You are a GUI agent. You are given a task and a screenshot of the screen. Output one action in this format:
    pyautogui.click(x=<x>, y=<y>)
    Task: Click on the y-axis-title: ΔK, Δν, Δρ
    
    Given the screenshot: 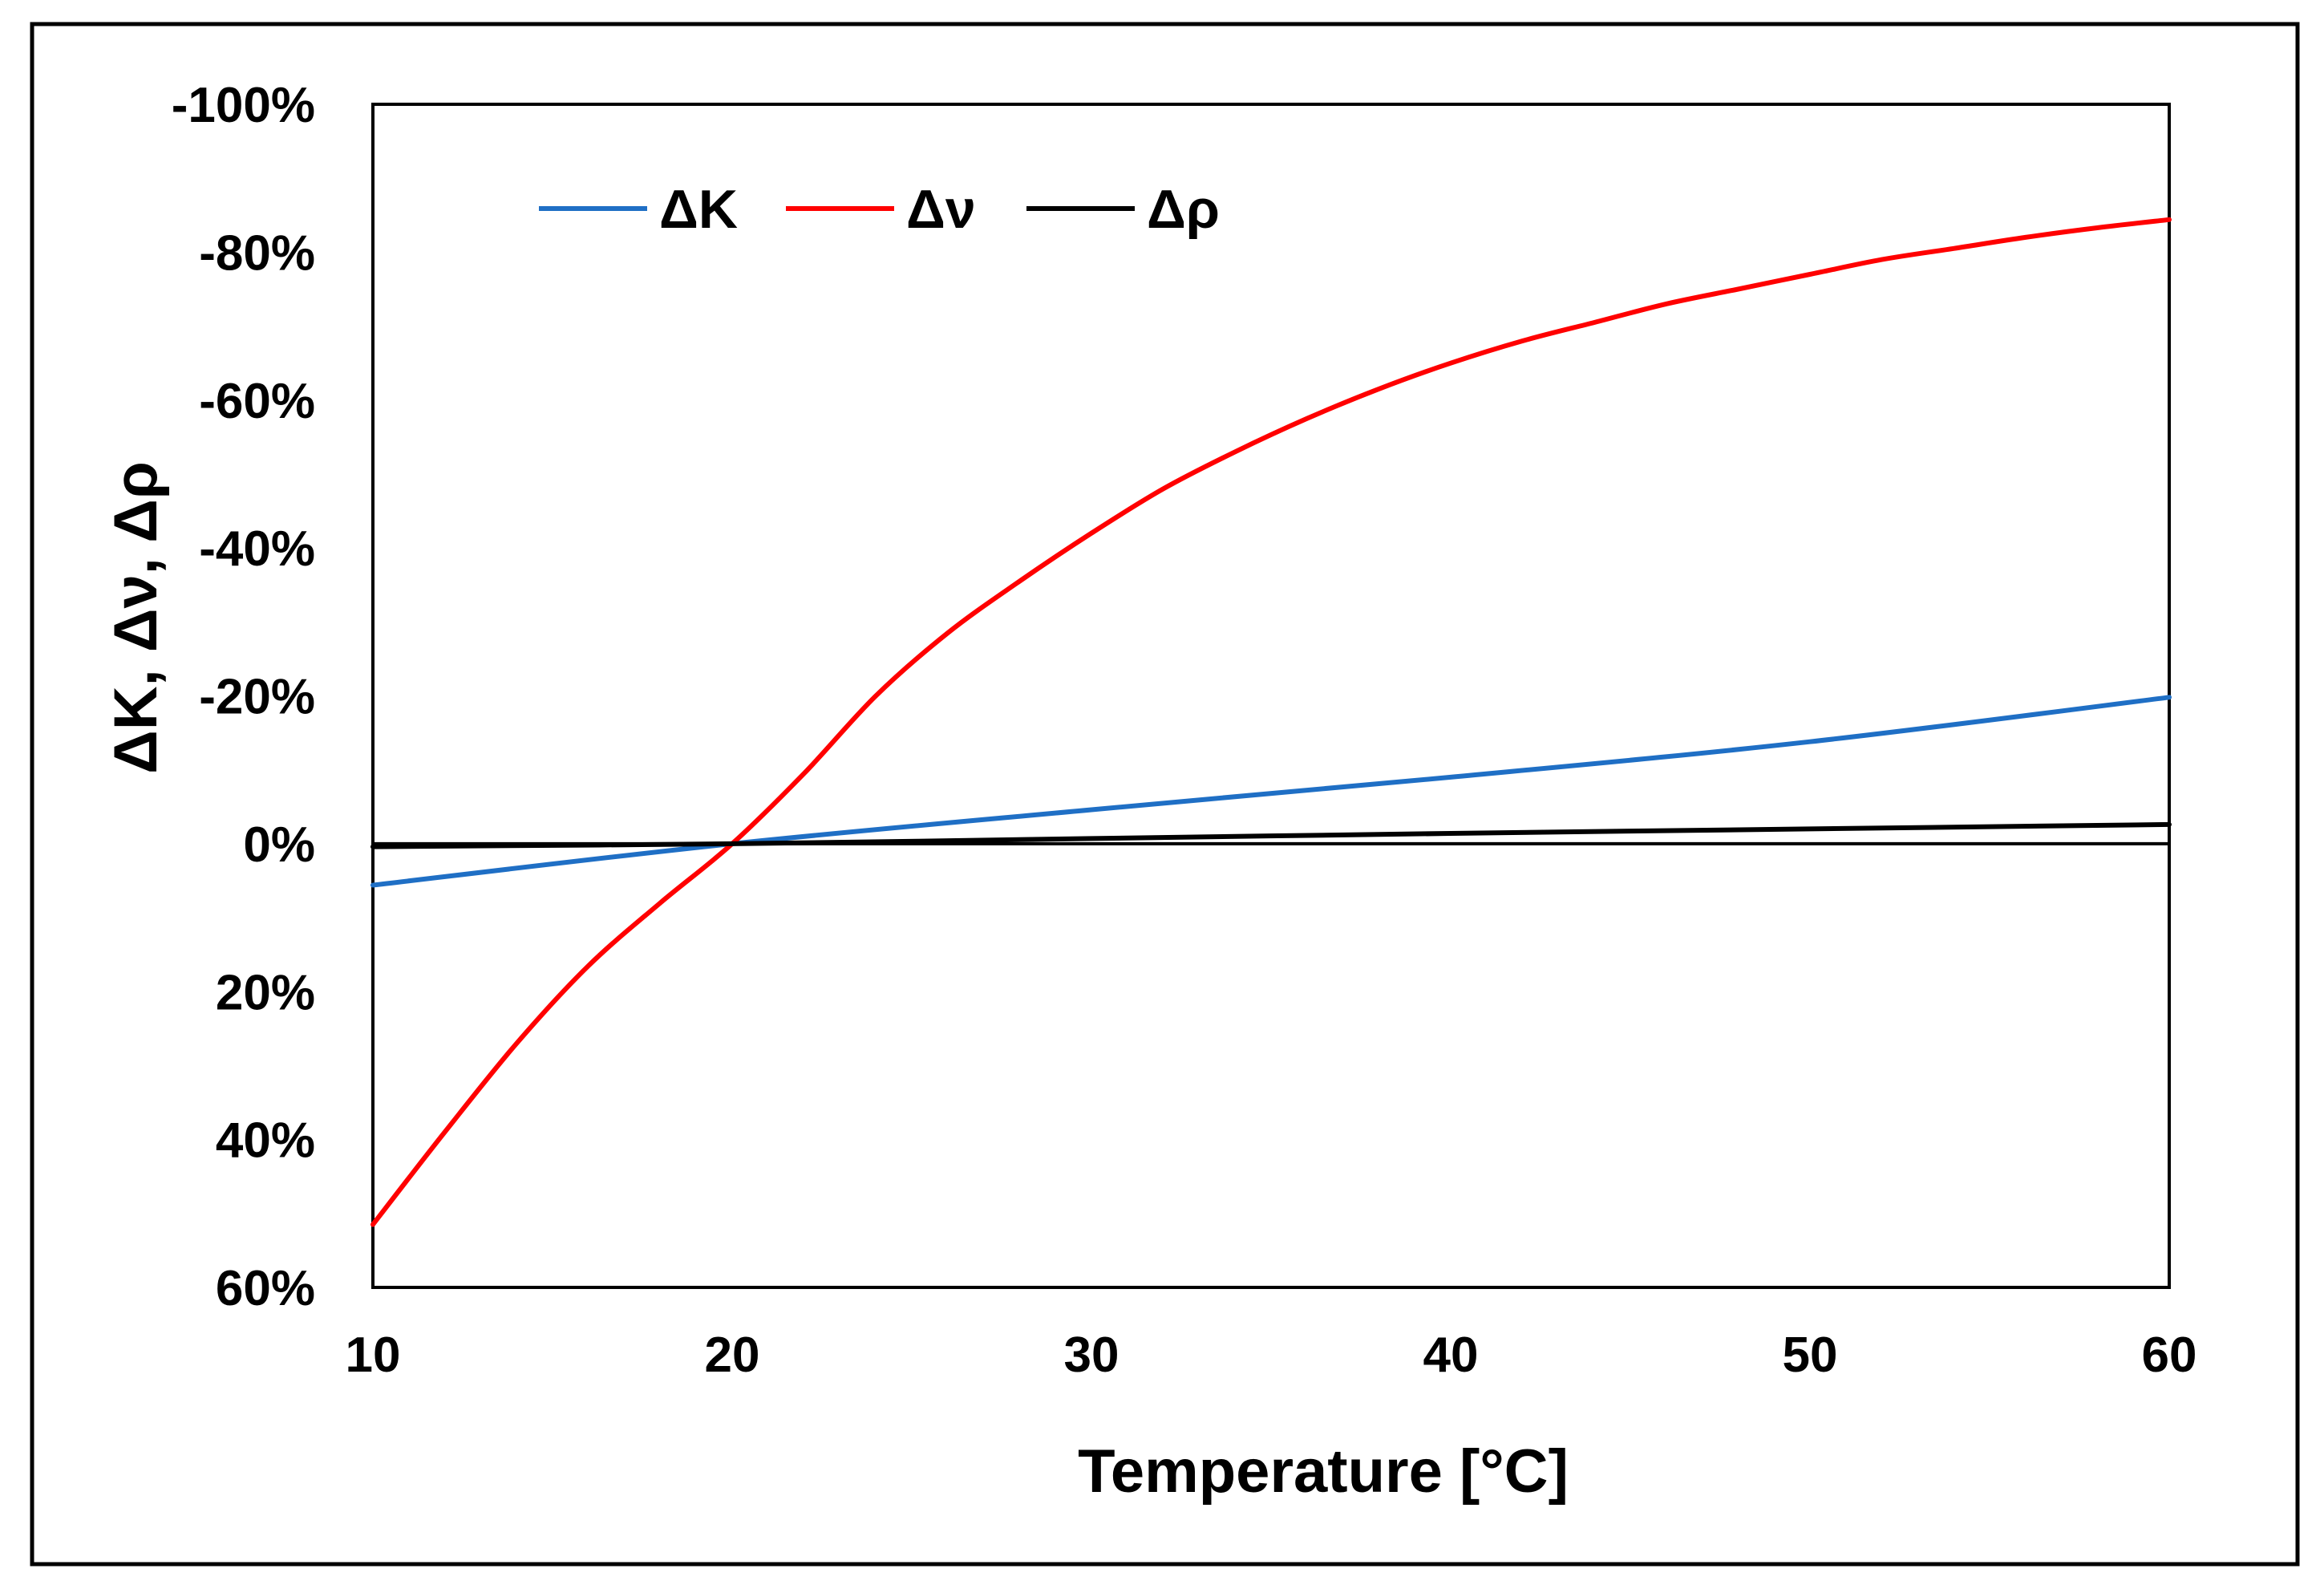 What is the action you would take?
    pyautogui.click(x=136, y=617)
    